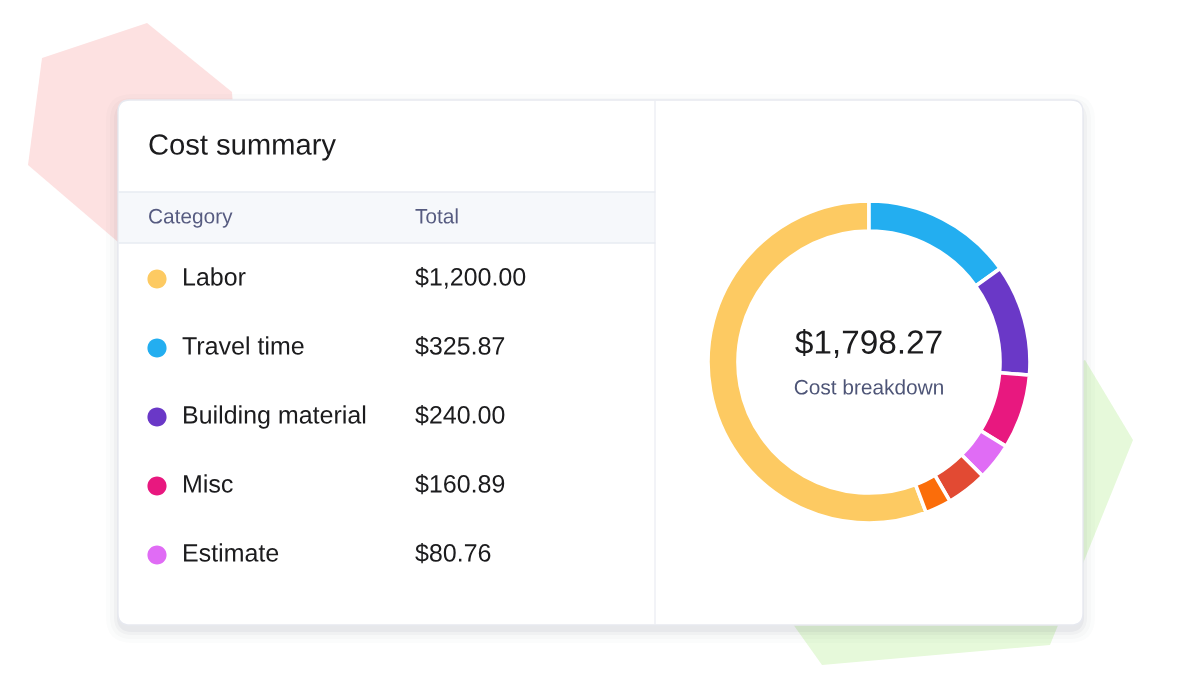 The image size is (1200, 688). Describe the element at coordinates (436, 216) in the screenshot. I see `text: Total` at that location.